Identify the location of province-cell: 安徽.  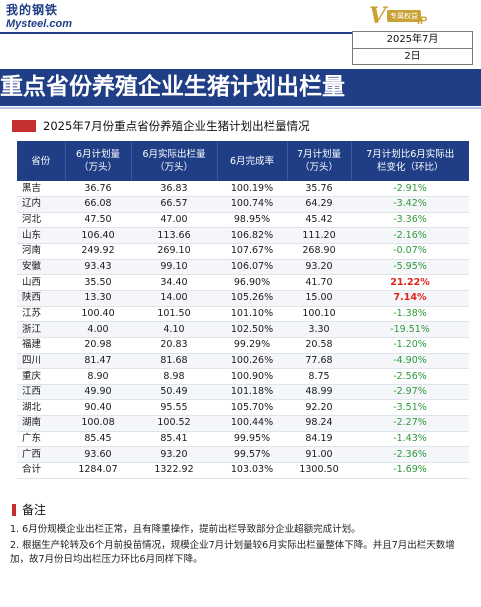
(41, 267).